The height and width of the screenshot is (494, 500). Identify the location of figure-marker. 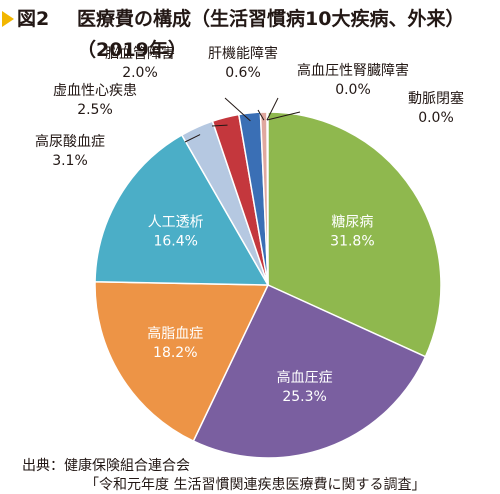
(8, 19).